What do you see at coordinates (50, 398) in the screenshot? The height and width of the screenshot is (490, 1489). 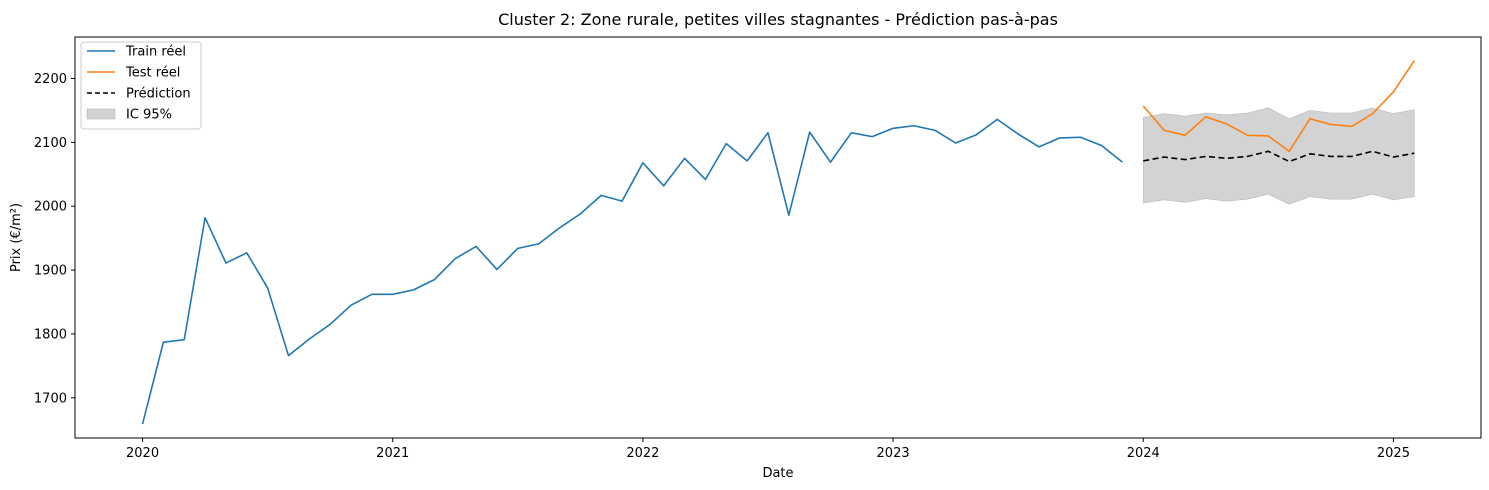 I see `y-tick-label: 1700` at bounding box center [50, 398].